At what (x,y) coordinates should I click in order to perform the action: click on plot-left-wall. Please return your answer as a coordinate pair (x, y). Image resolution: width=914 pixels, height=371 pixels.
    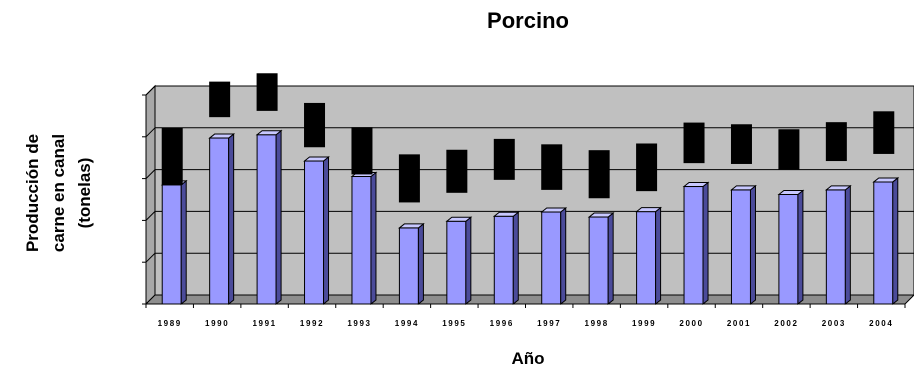
    Looking at the image, I should click on (150, 195).